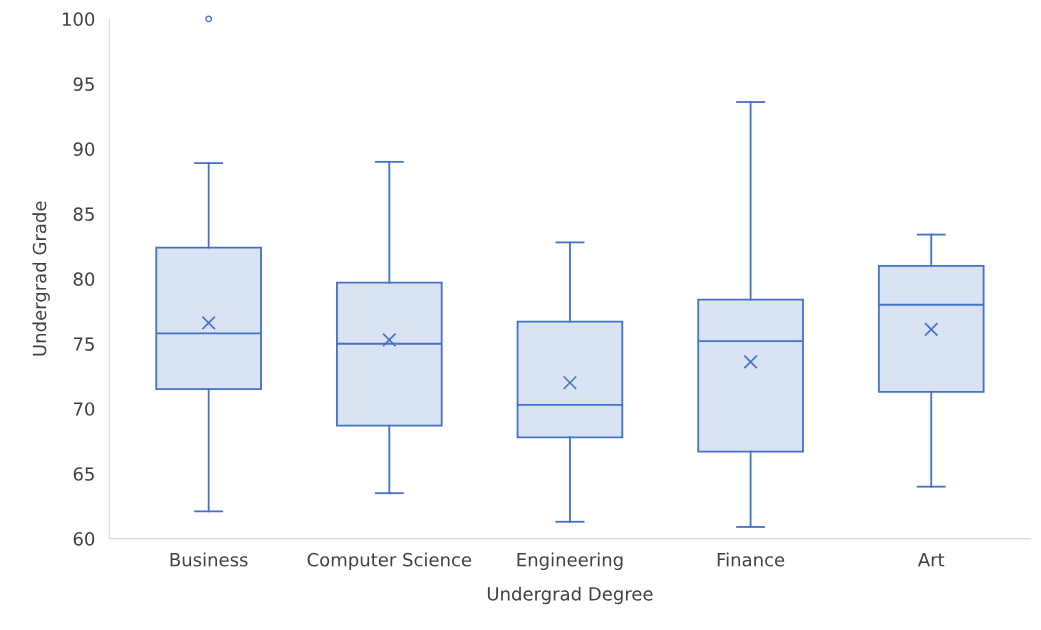  What do you see at coordinates (78, 19) in the screenshot?
I see `y-tick-label: 100` at bounding box center [78, 19].